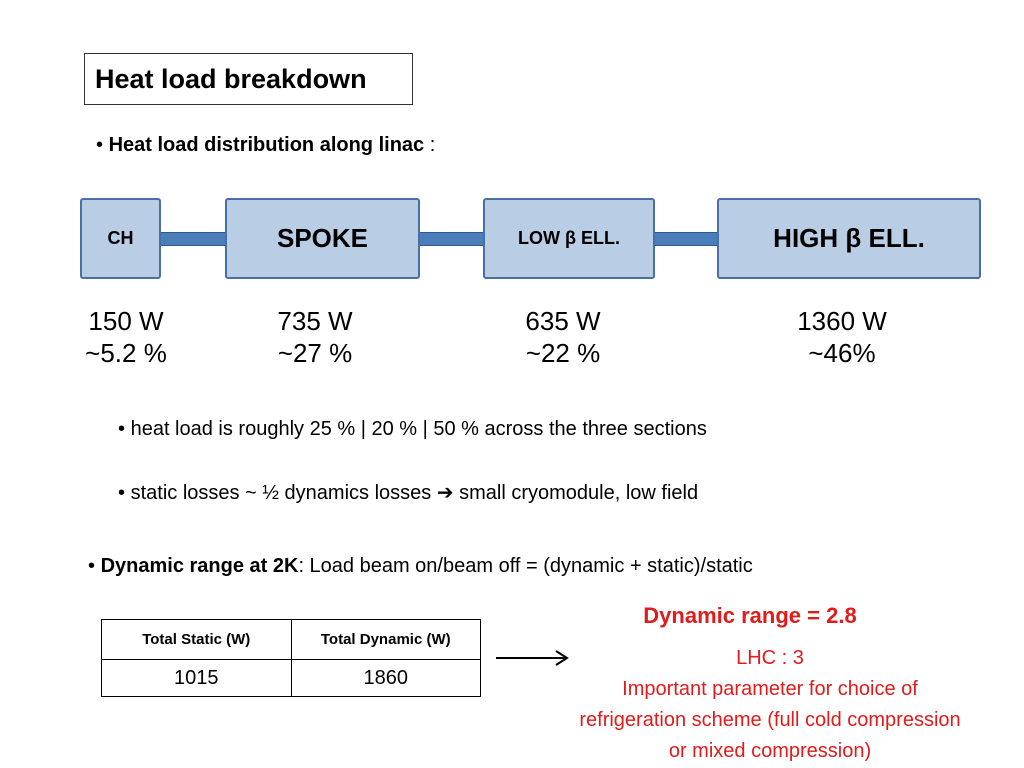 Image resolution: width=1024 pixels, height=768 pixels. I want to click on result-note-line: or mixed compression), so click(770, 751).